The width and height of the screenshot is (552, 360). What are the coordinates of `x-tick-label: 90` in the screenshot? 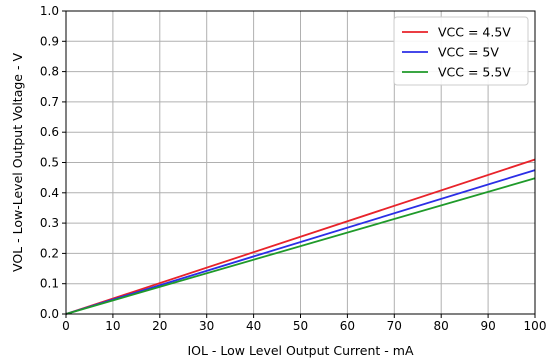 It's located at (487, 326).